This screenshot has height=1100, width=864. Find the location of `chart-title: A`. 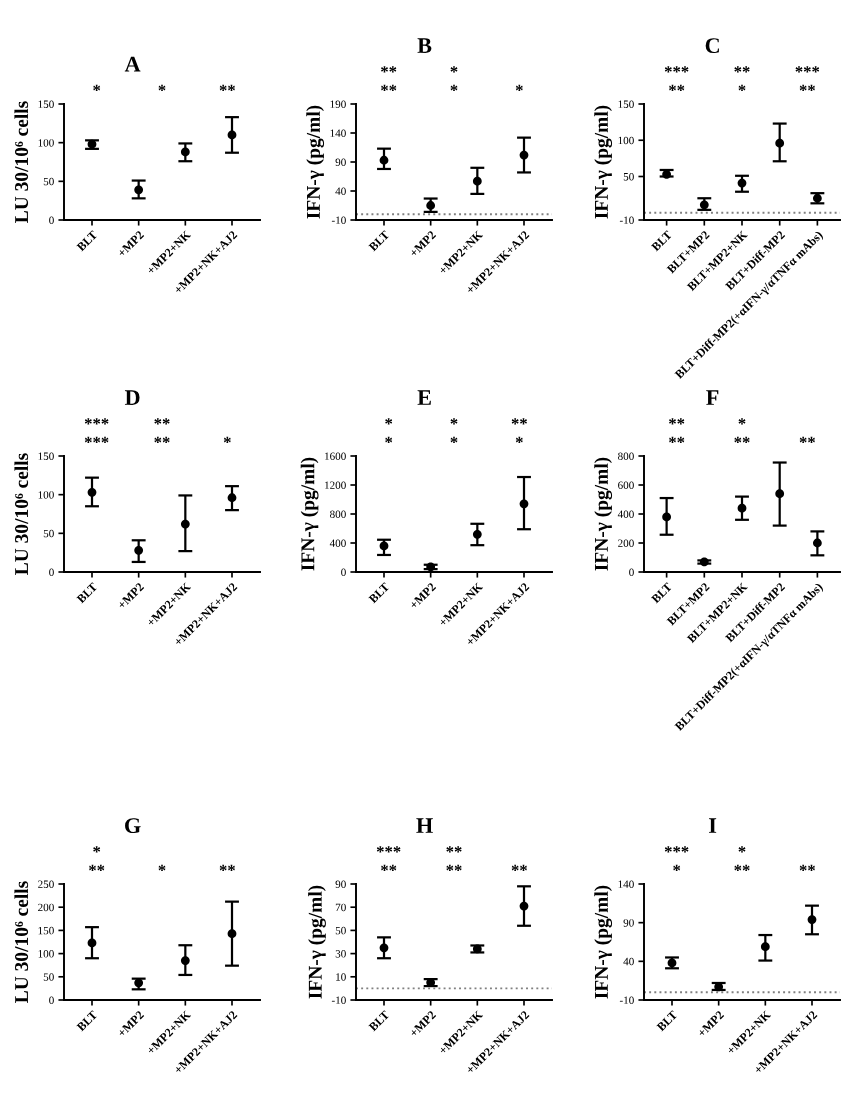

chart-title: A is located at coordinates (132, 64).